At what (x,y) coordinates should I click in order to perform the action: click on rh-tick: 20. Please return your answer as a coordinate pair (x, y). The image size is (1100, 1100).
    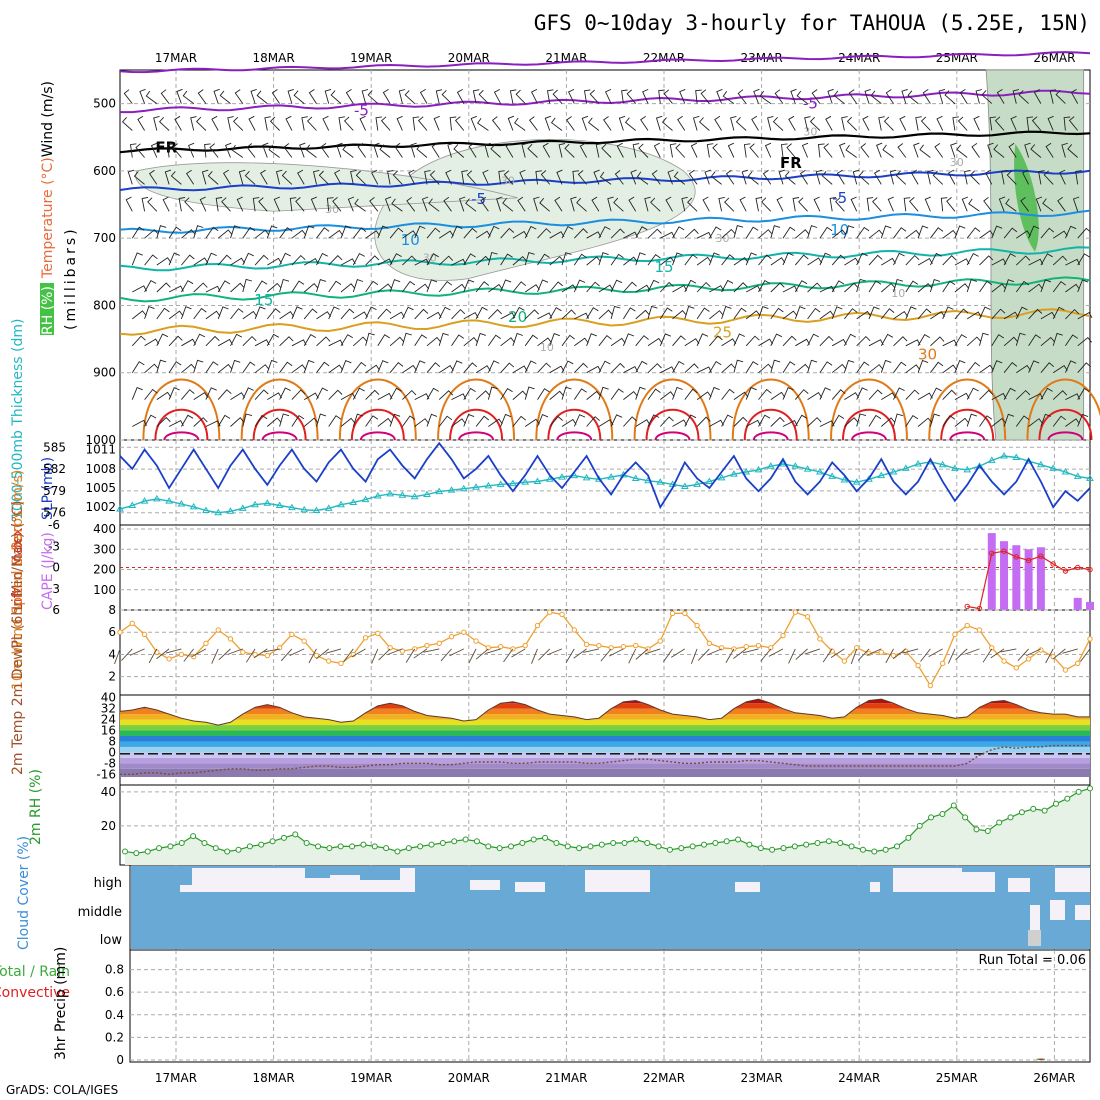
    Looking at the image, I should click on (108, 826).